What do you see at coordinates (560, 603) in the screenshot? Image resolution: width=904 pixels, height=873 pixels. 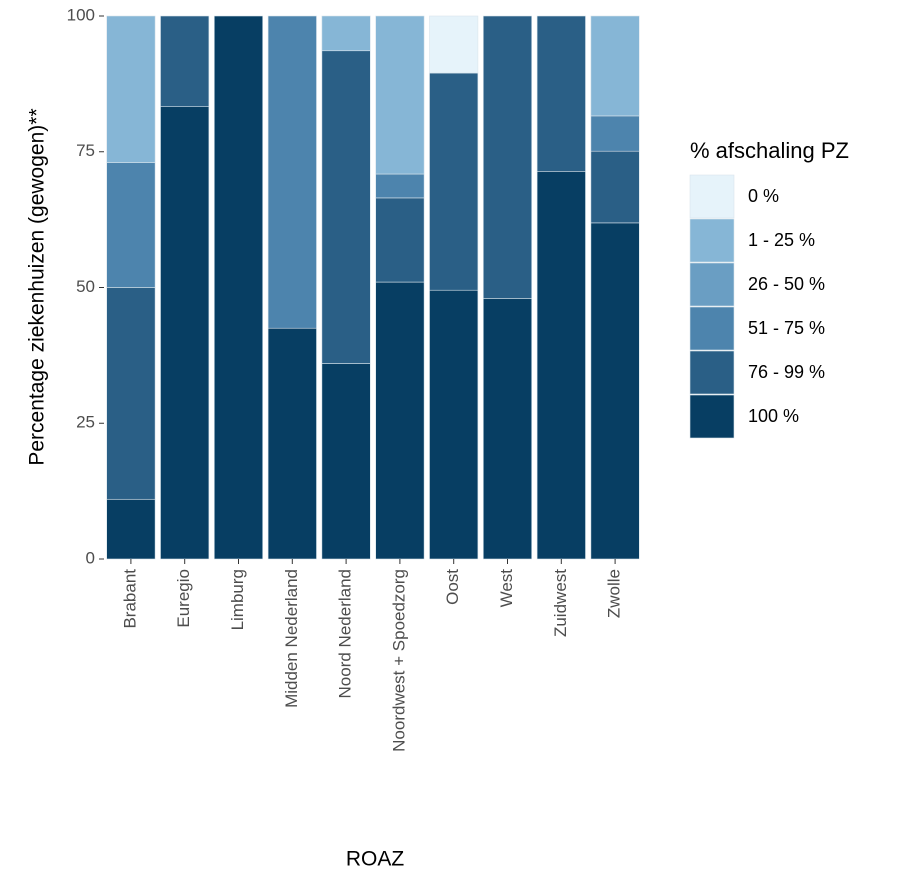 I see `x-tick-label: Zuidwest` at bounding box center [560, 603].